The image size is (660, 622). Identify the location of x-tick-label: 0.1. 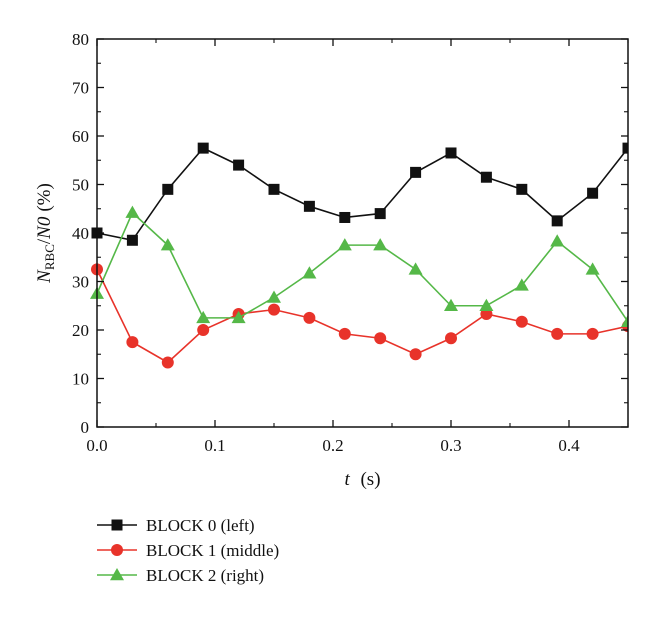
(214, 445).